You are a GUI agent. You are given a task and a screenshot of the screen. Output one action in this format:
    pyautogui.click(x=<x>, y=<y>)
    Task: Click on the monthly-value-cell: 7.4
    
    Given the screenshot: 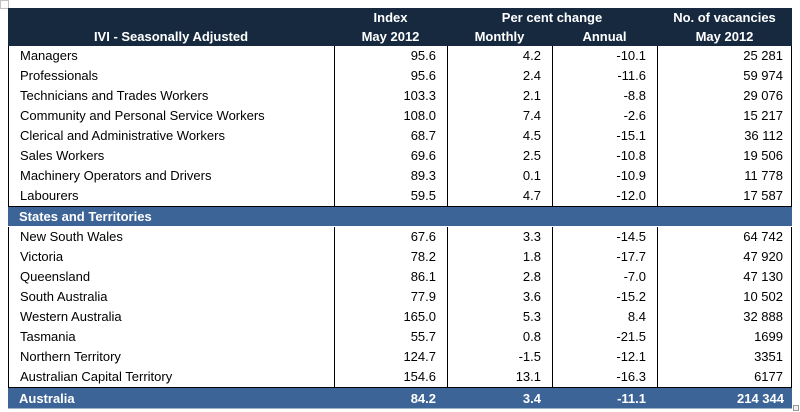 What is the action you would take?
    pyautogui.click(x=499, y=116)
    